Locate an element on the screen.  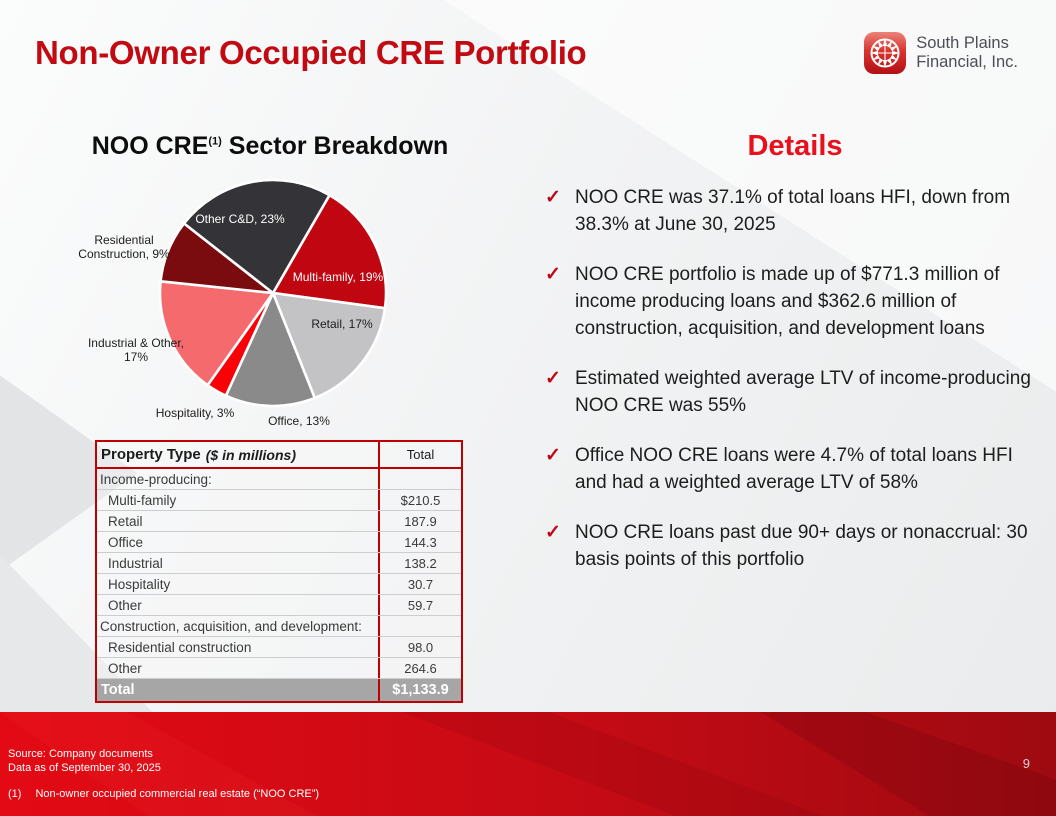
table-row: Income-producing: is located at coordinates (279, 479).